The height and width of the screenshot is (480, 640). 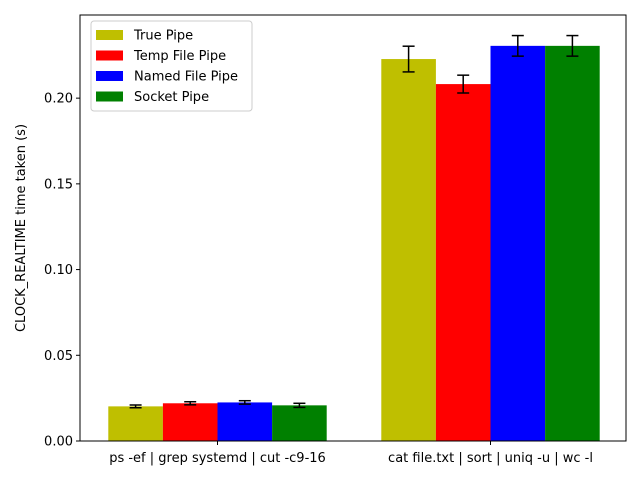 What do you see at coordinates (179, 56) in the screenshot?
I see `legend-label-temp-file-pipe: Temp File Pipe` at bounding box center [179, 56].